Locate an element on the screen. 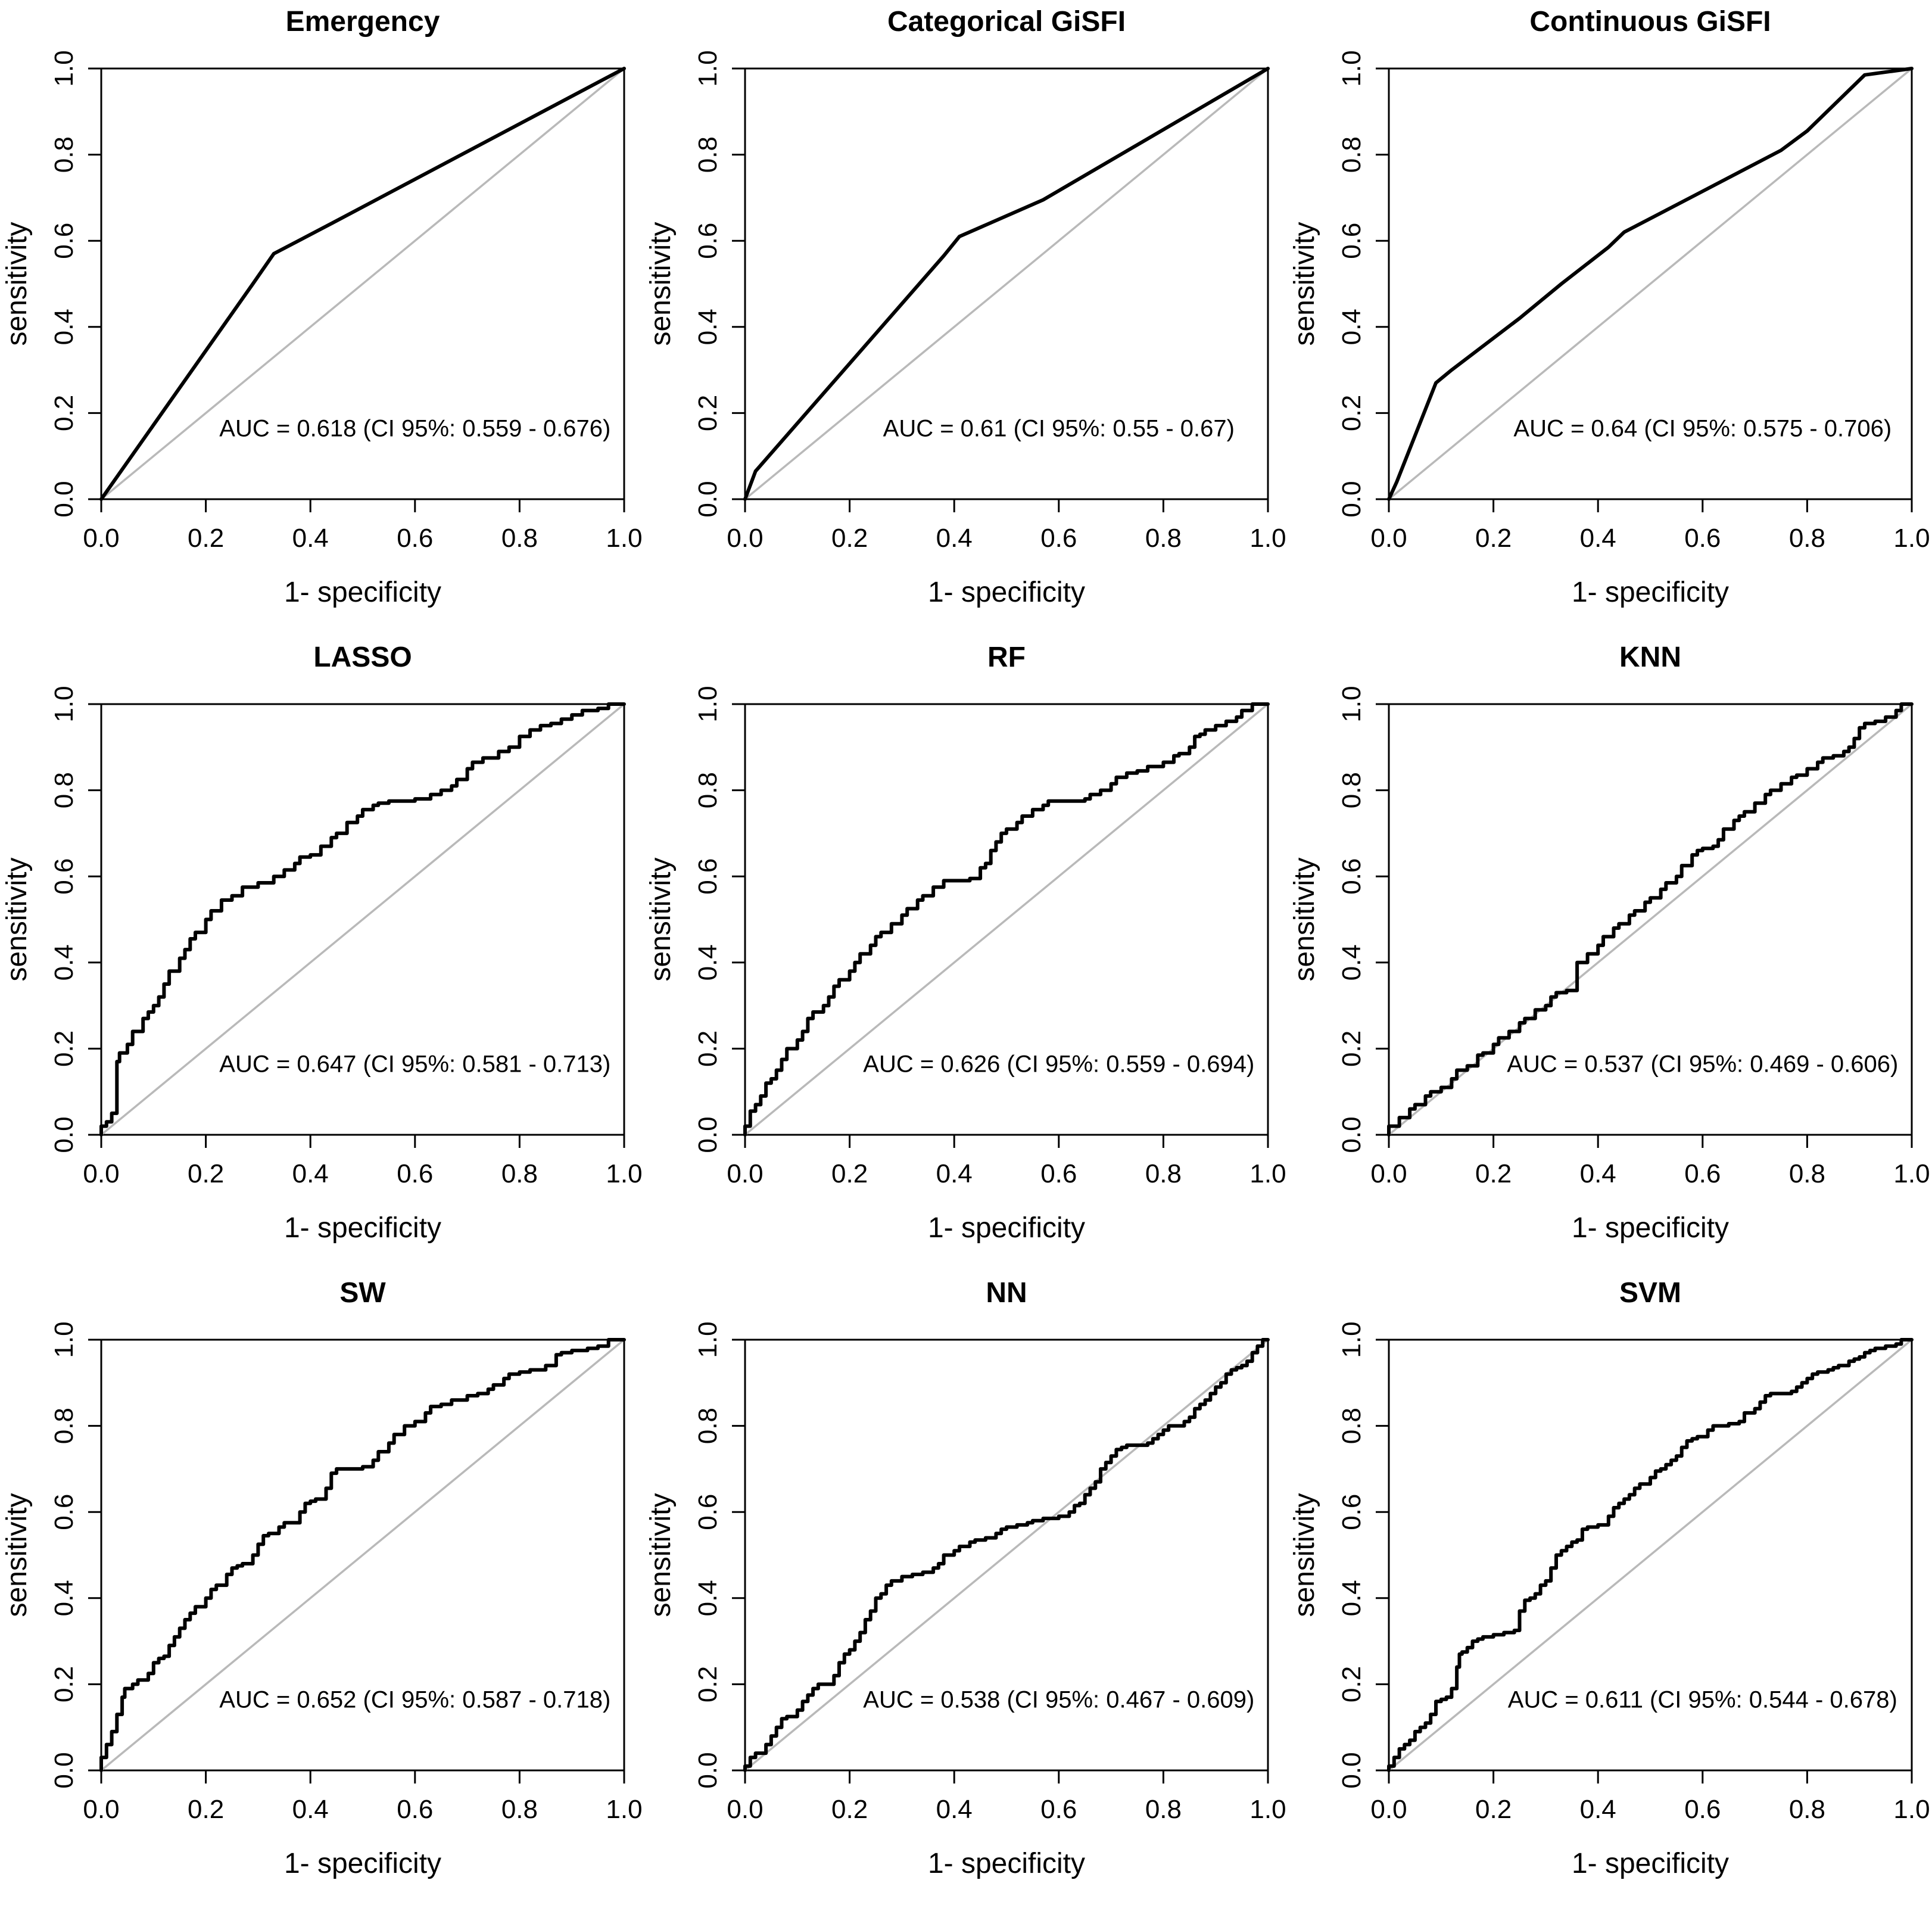 Image resolution: width=1932 pixels, height=1908 pixels. auc-annotation: AUC = 0.652 (CI 95%: 0.587 - 0.718) is located at coordinates (415, 1700).